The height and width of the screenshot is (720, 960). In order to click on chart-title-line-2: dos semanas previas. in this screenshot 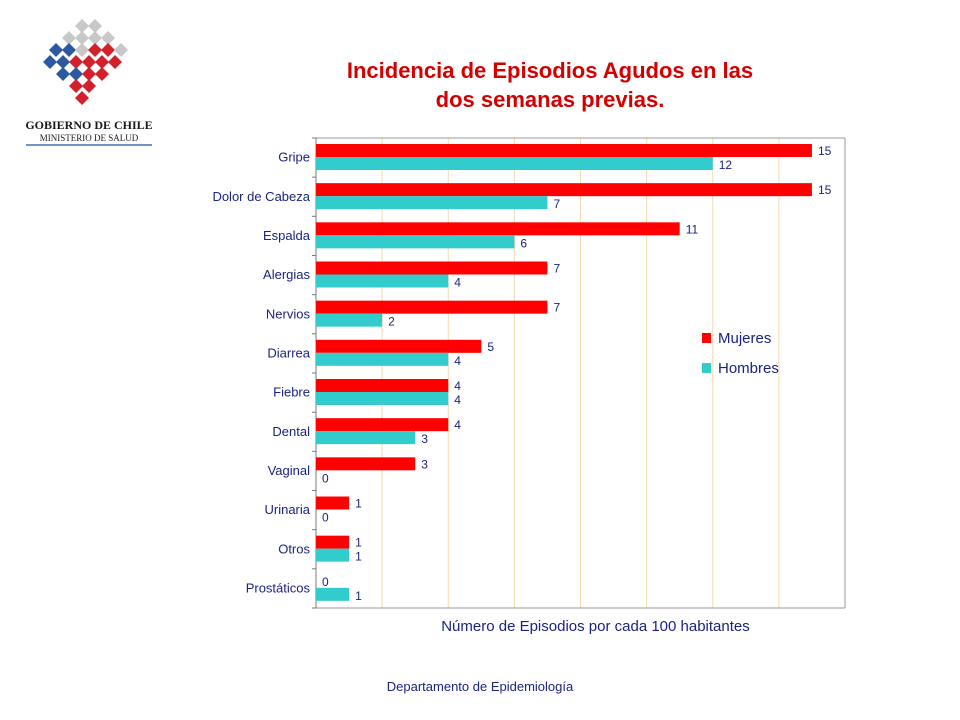, I will do `click(550, 99)`.